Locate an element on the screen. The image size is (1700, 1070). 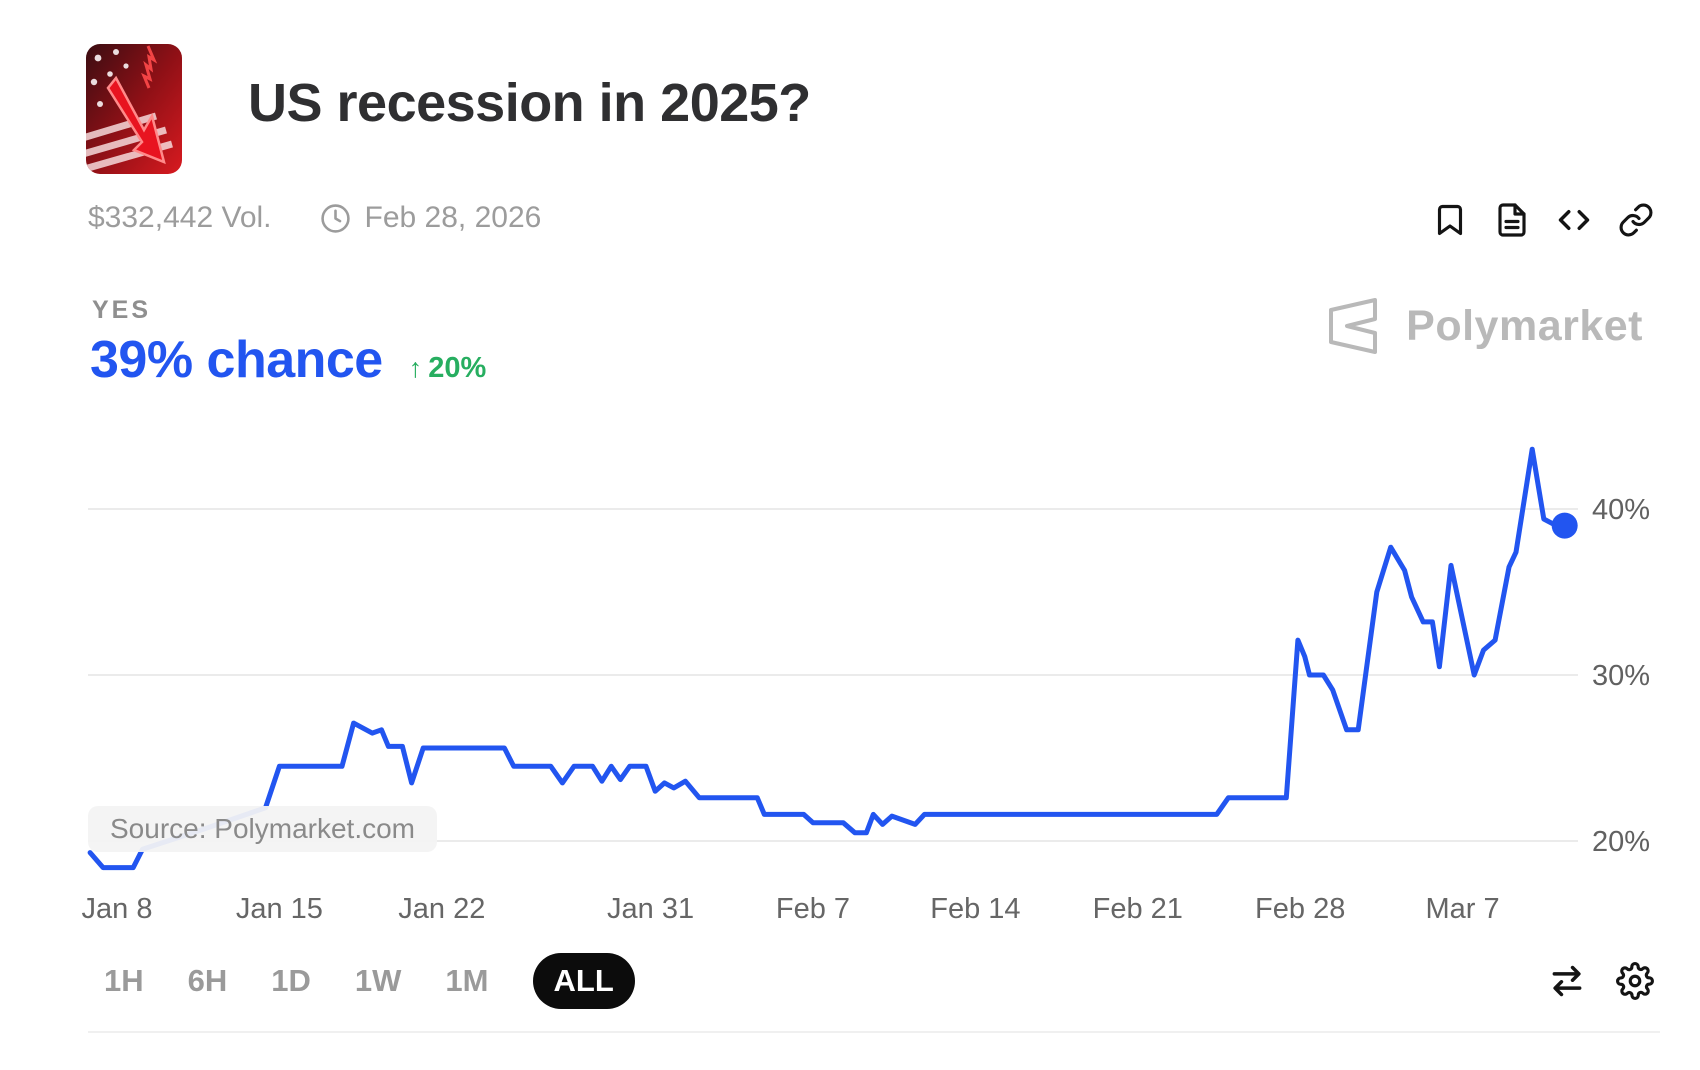
chart-tools is located at coordinates (1601, 981).